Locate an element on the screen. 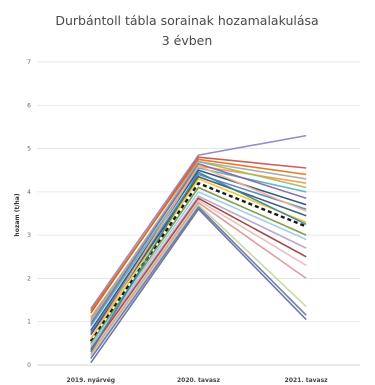 The image size is (375, 385). y-axis-label: hozam (t/ha) is located at coordinates (17, 214).